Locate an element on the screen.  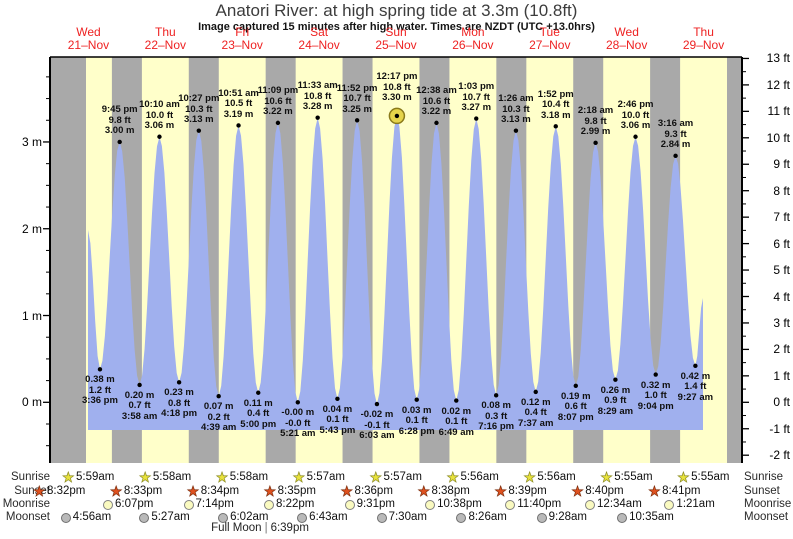
moonset-time: 4:56am is located at coordinates (92, 516).